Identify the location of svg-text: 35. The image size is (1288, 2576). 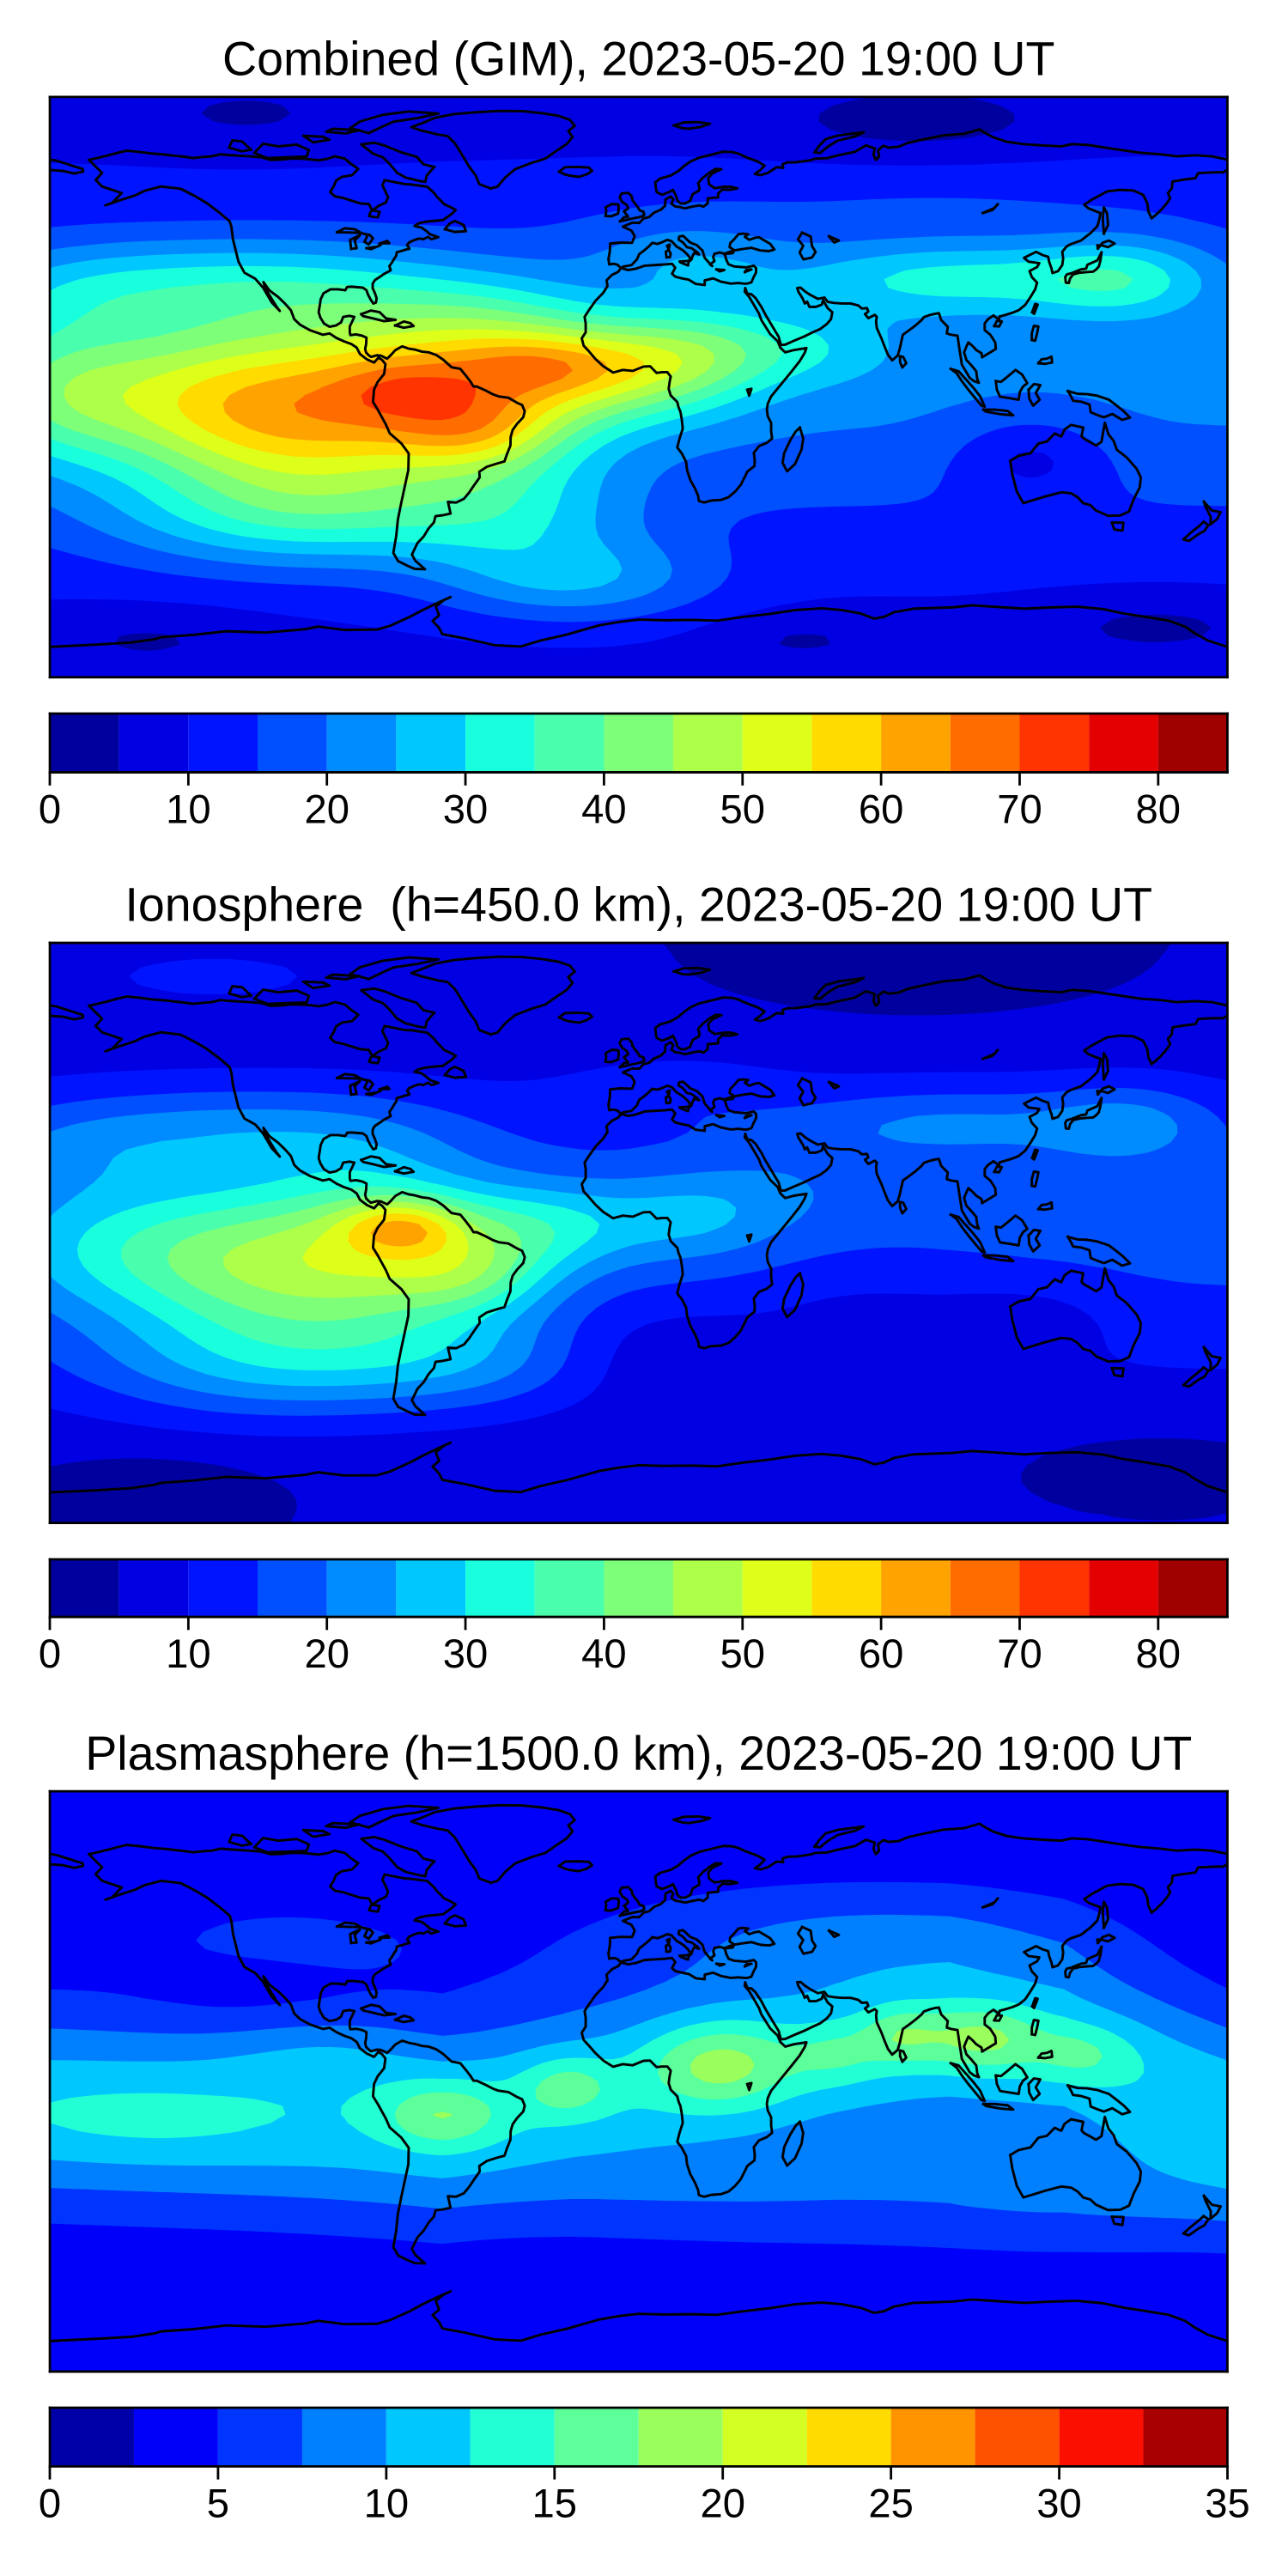
(1228, 2504).